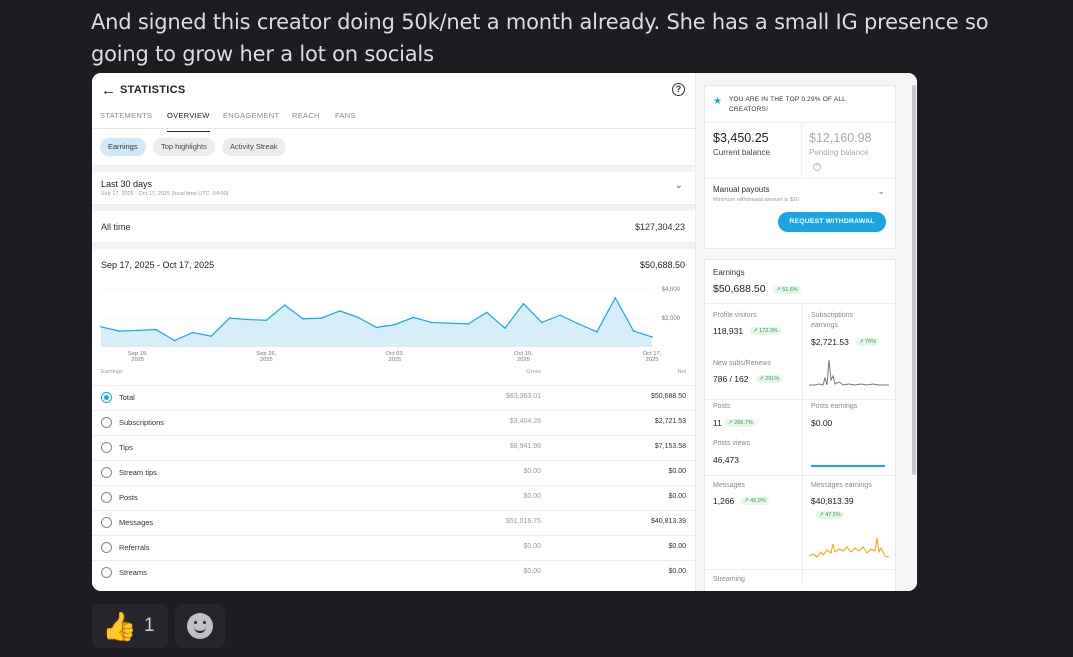 This screenshot has width=1073, height=657. What do you see at coordinates (184, 147) in the screenshot?
I see `pill-top-highlights: Top highlights` at bounding box center [184, 147].